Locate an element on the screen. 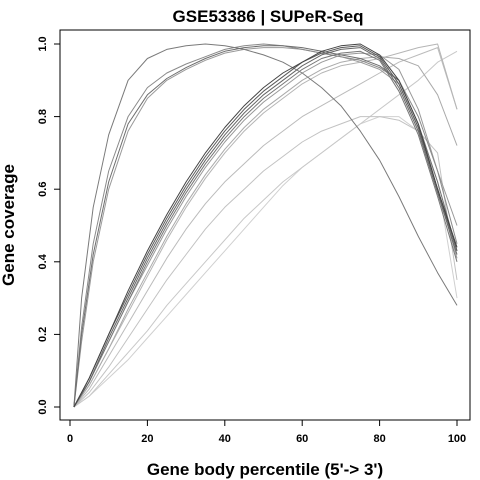  y-tick-label: 0.0 is located at coordinates (43, 406).